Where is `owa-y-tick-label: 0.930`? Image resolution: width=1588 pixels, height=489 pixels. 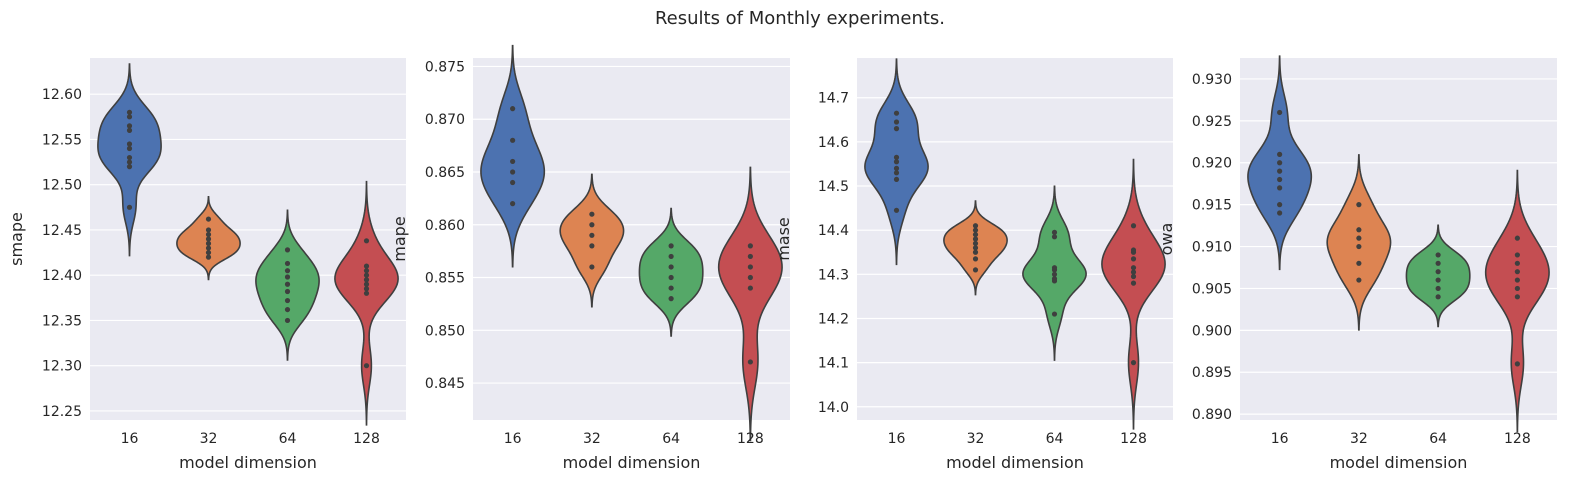
owa-y-tick-label: 0.930 is located at coordinates (1212, 80).